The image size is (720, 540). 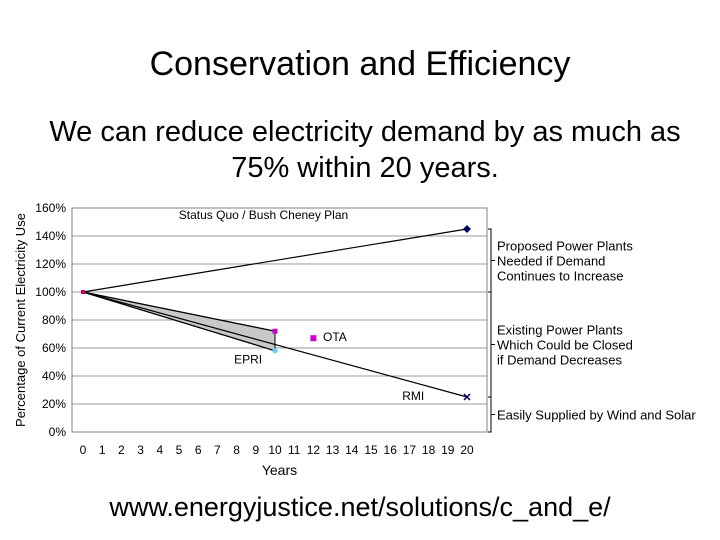 What do you see at coordinates (596, 415) in the screenshot?
I see `bracket-label: Easily Supplied by Wind and Solar` at bounding box center [596, 415].